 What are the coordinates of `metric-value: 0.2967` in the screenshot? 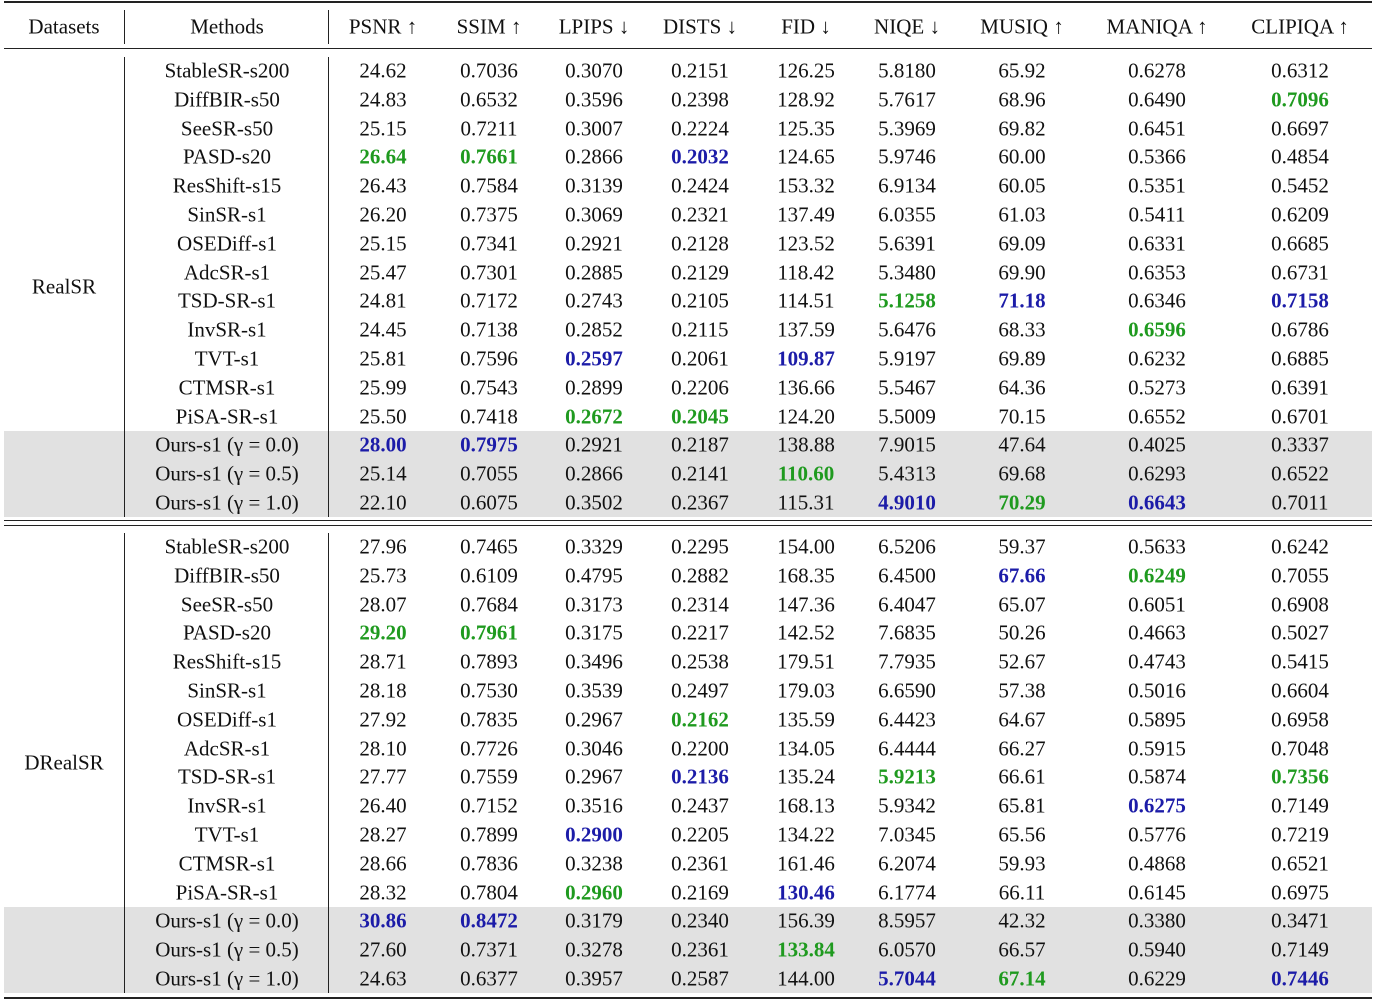 It's located at (594, 776).